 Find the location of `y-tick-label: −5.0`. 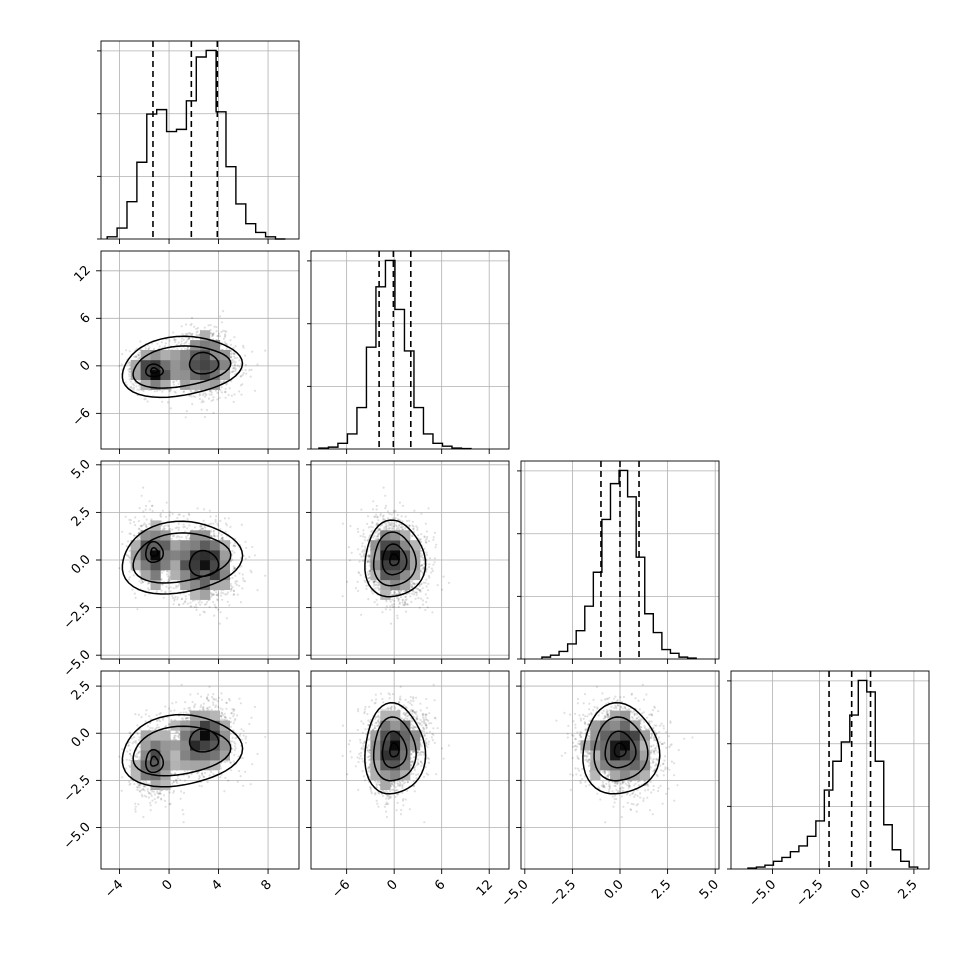

y-tick-label: −5.0 is located at coordinates (77, 663).